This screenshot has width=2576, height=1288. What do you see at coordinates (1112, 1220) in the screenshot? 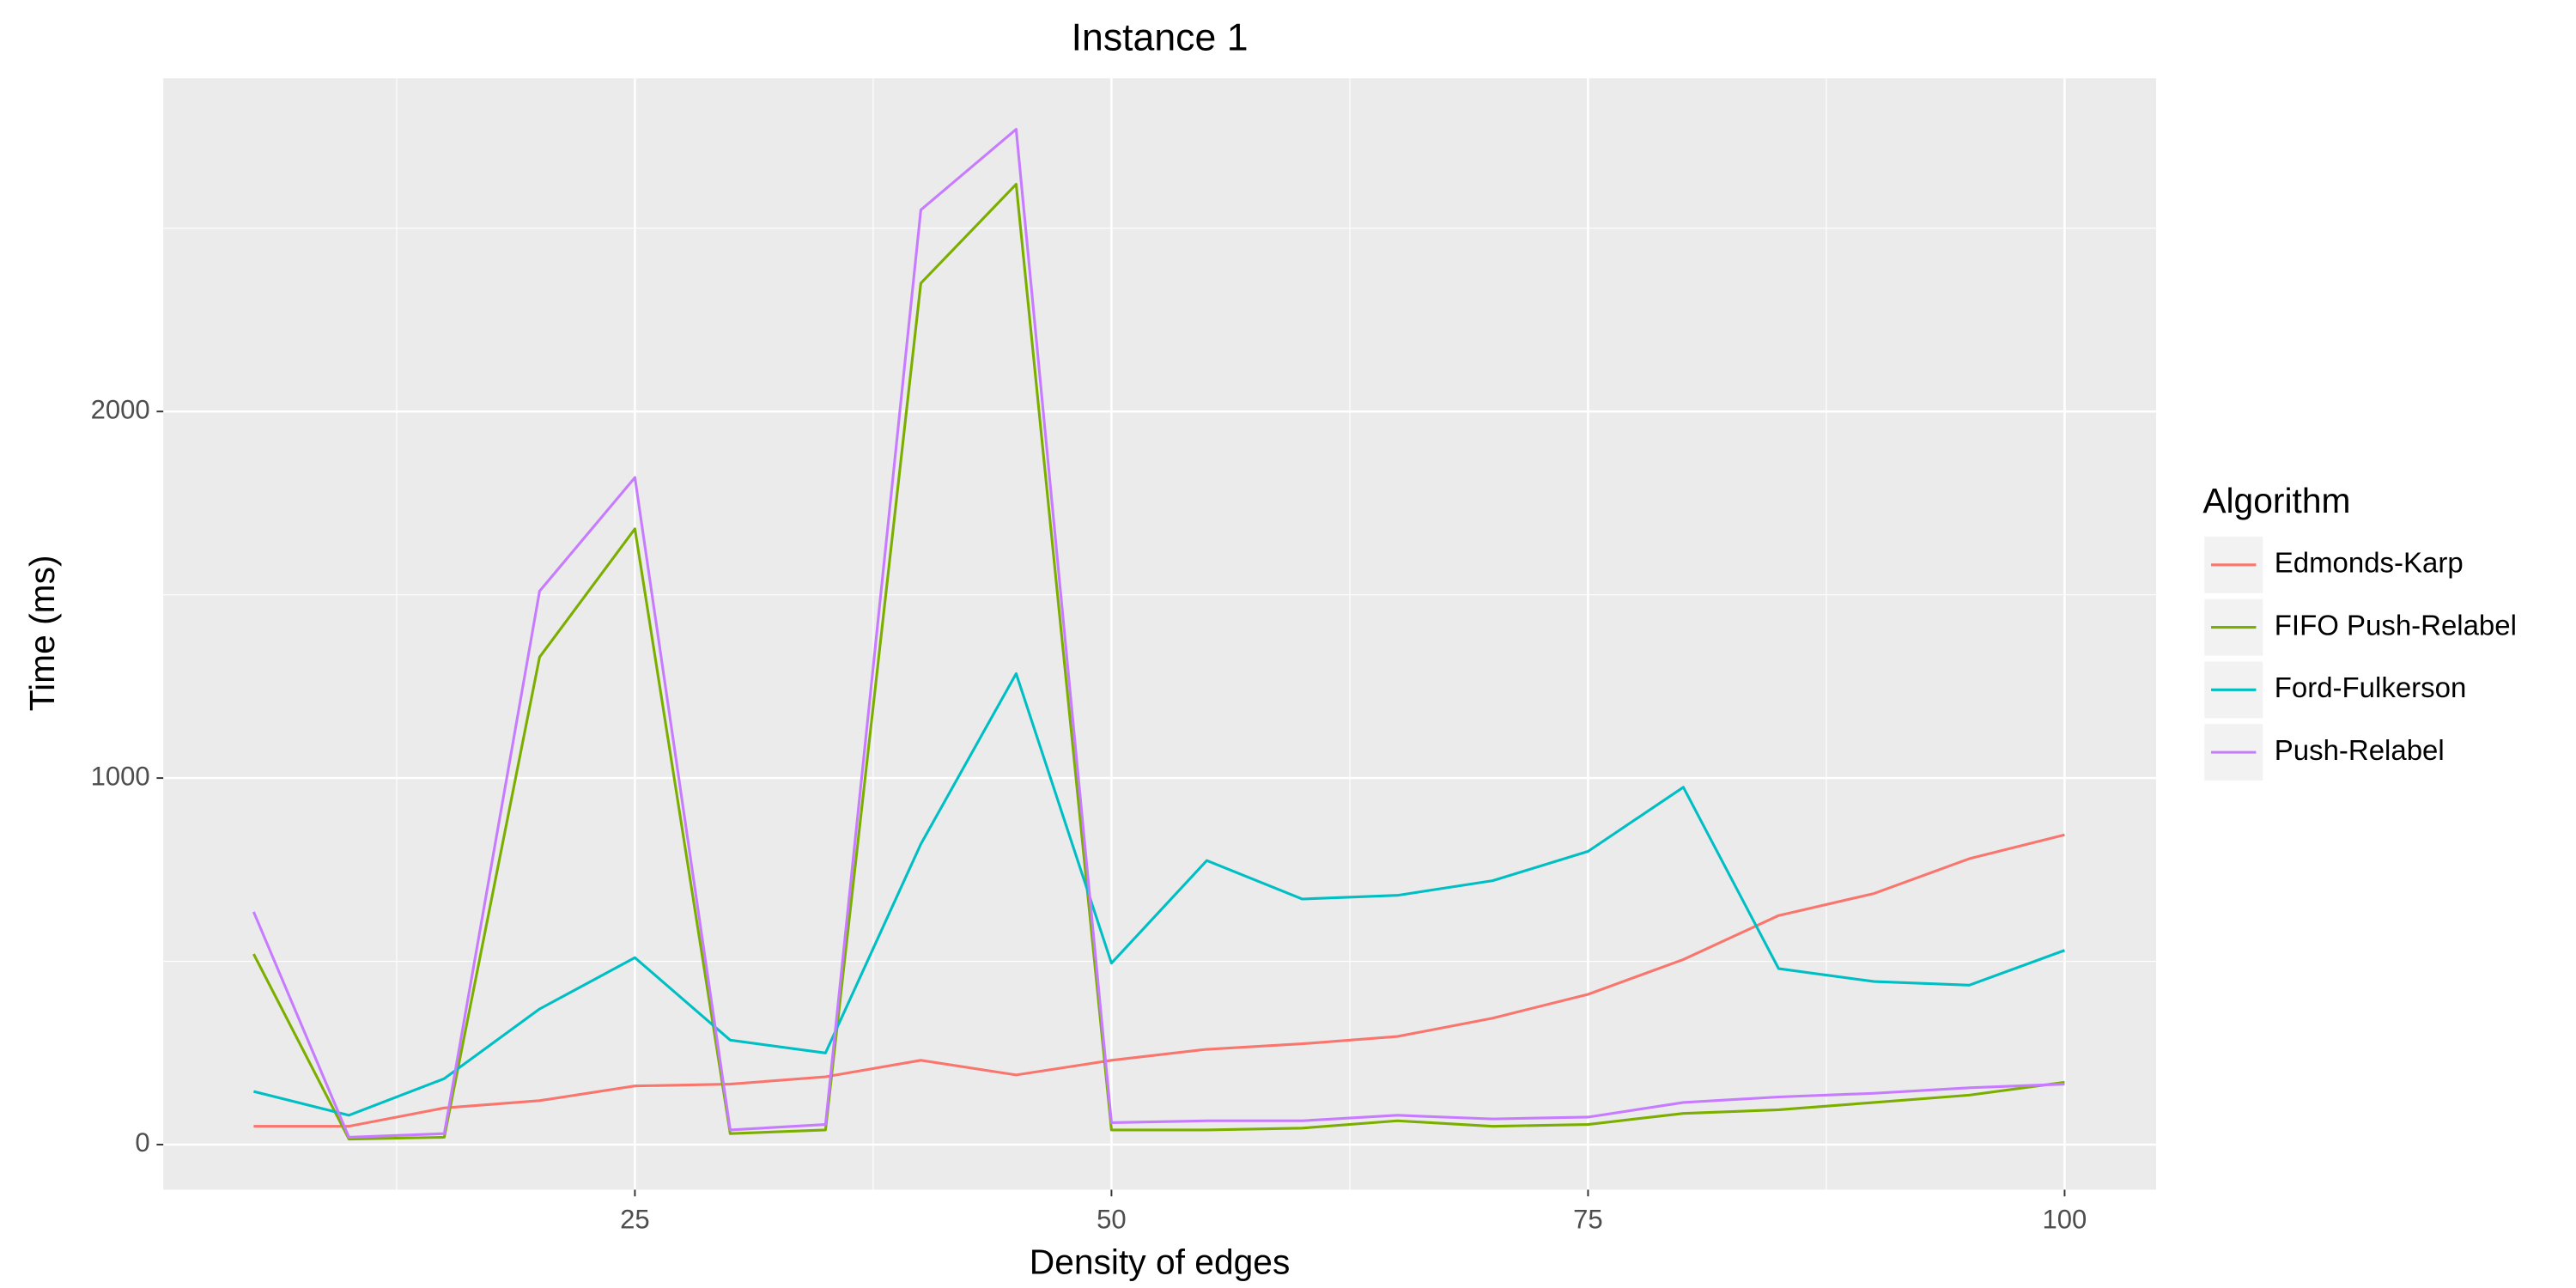
I see `x-tick-label: 50` at bounding box center [1112, 1220].